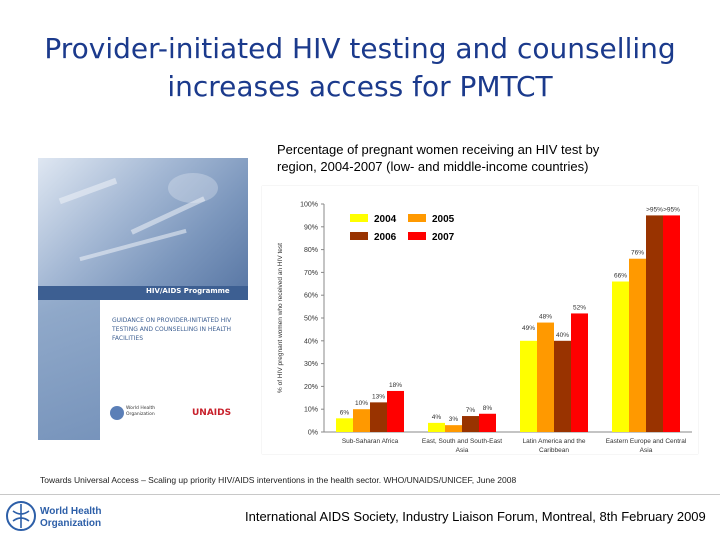  What do you see at coordinates (385, 237) in the screenshot?
I see `legend-label-2006: 2006` at bounding box center [385, 237].